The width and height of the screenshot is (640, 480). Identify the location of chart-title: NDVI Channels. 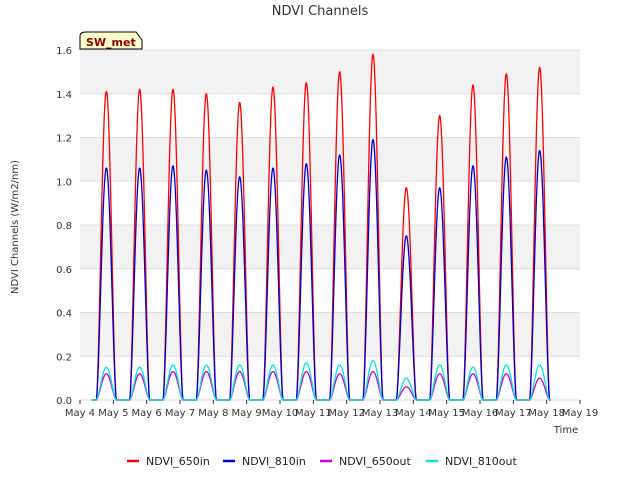
(320, 11).